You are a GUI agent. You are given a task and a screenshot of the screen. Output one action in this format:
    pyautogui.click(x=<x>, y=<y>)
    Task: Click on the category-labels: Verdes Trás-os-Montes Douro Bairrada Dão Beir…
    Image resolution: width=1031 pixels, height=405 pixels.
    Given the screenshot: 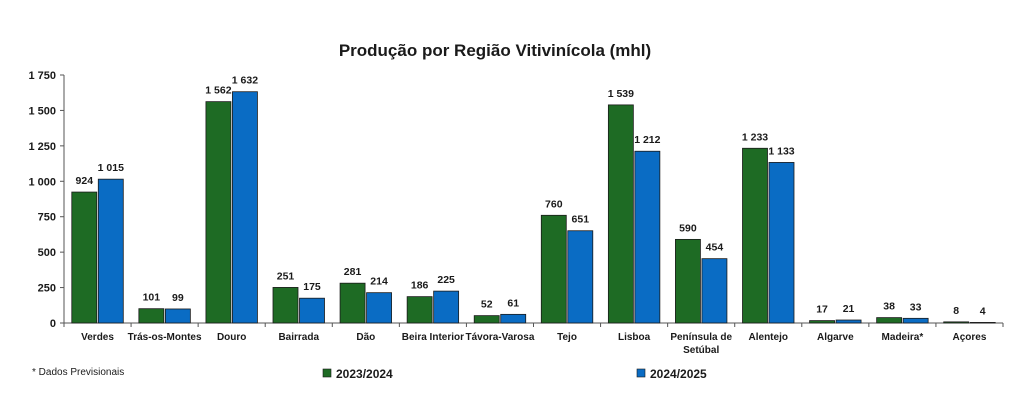 What is the action you would take?
    pyautogui.click(x=534, y=344)
    